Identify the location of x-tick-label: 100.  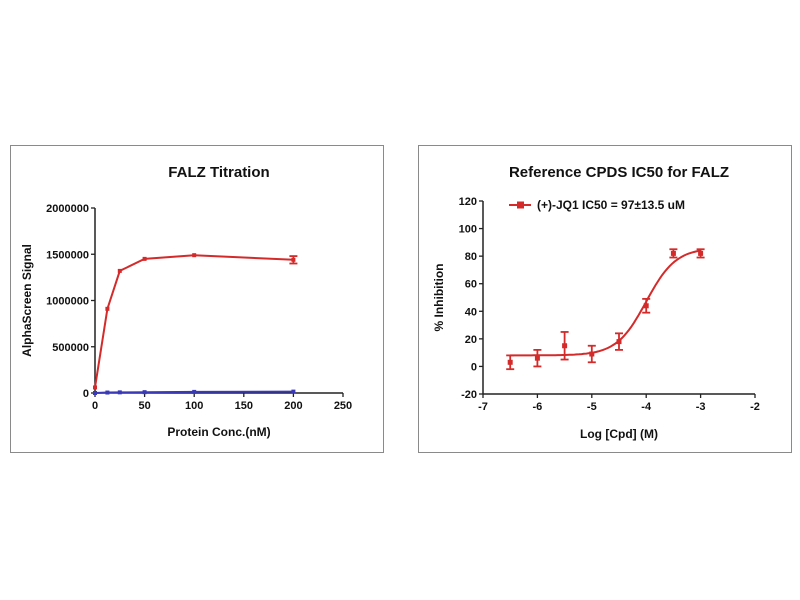
(194, 406).